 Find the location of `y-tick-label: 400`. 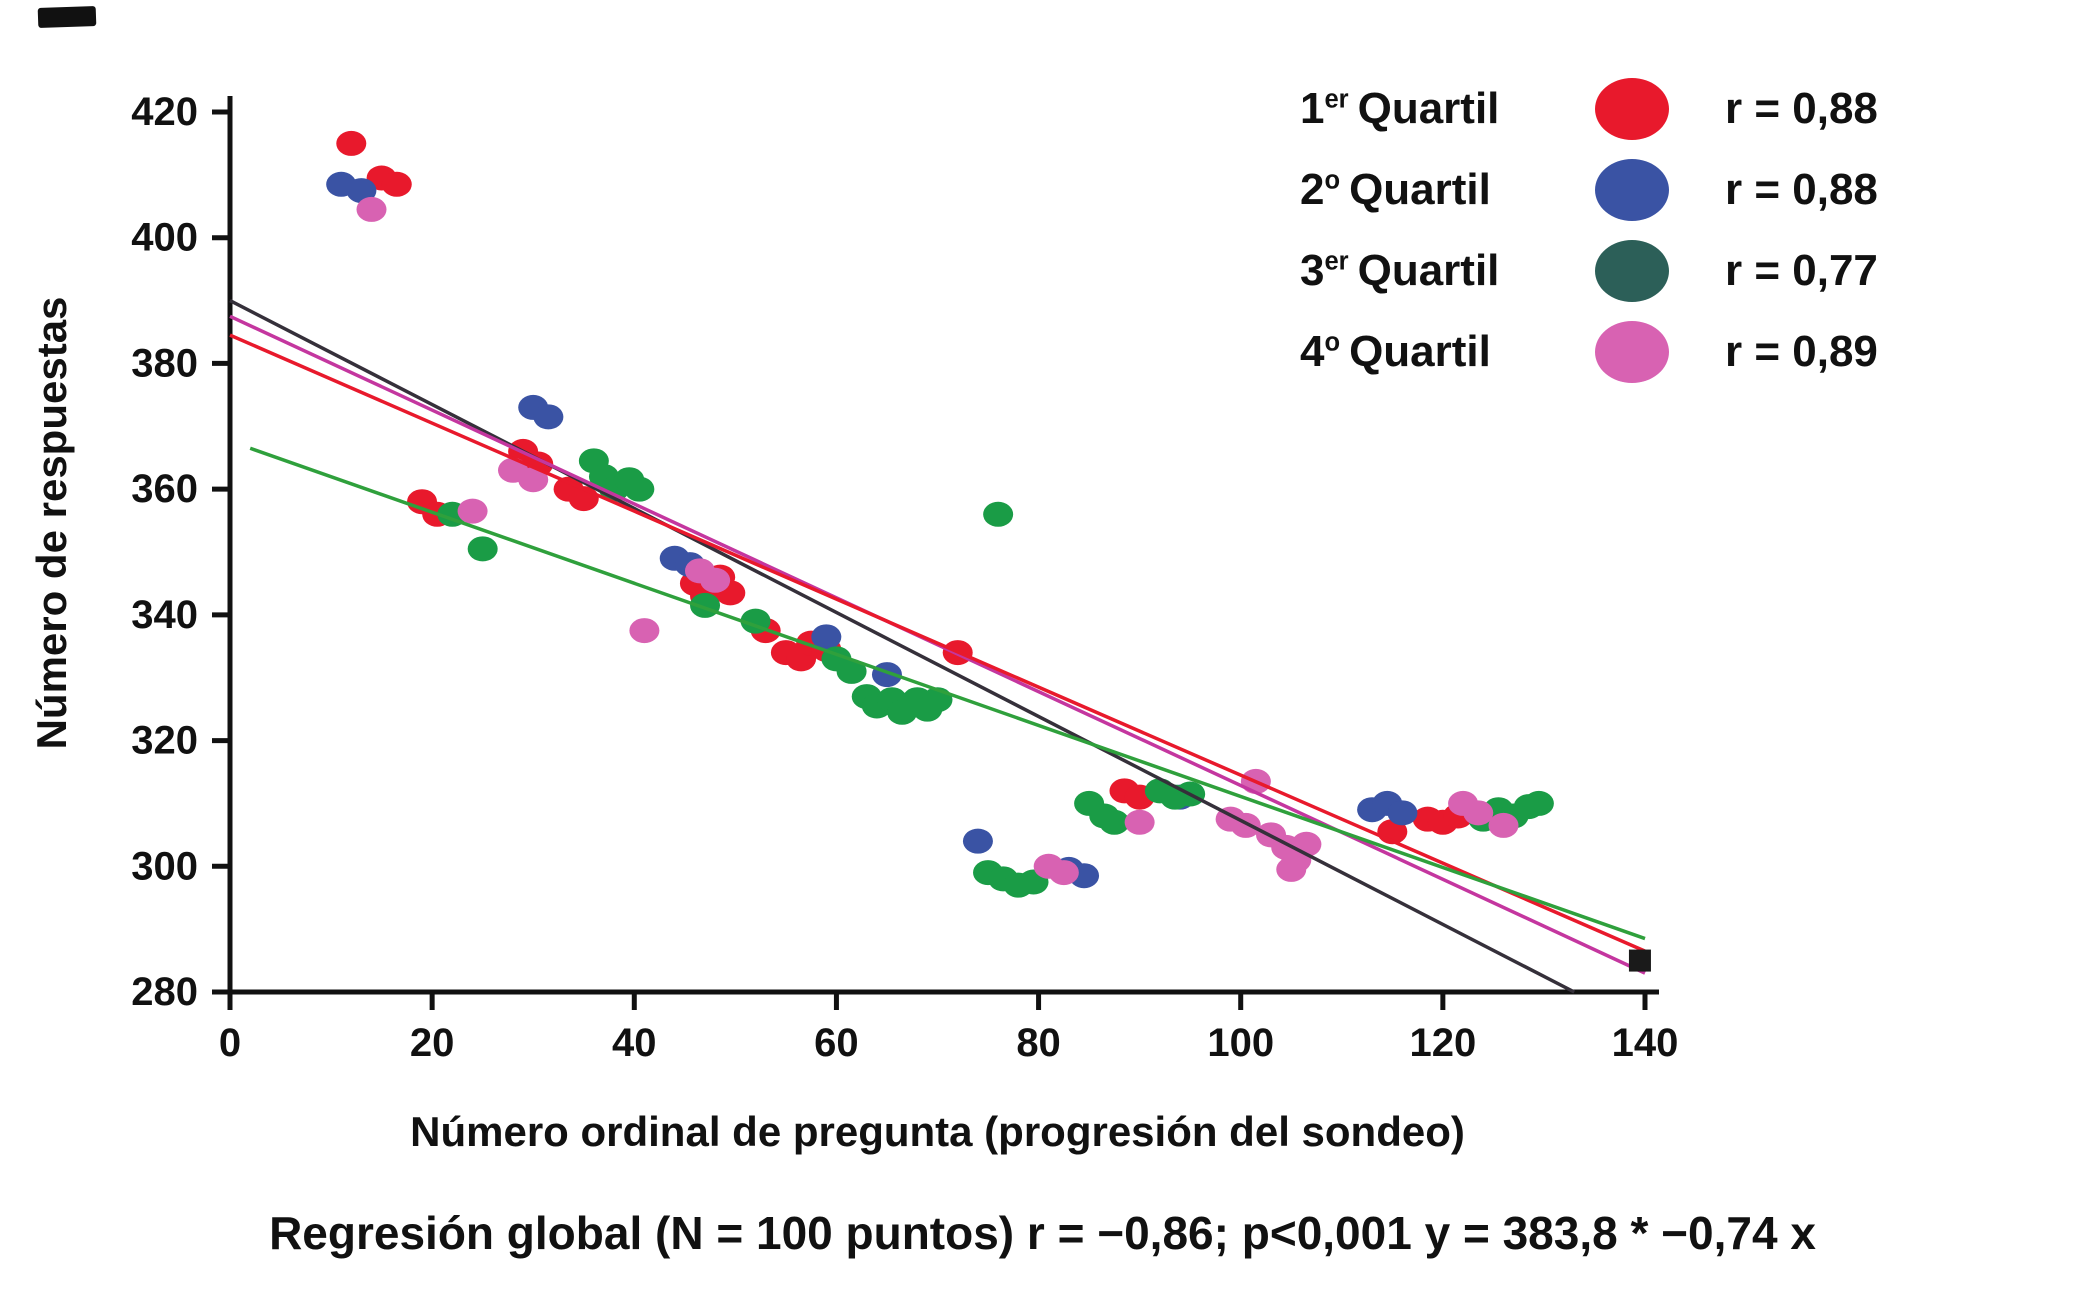

y-tick-label: 400 is located at coordinates (164, 238).